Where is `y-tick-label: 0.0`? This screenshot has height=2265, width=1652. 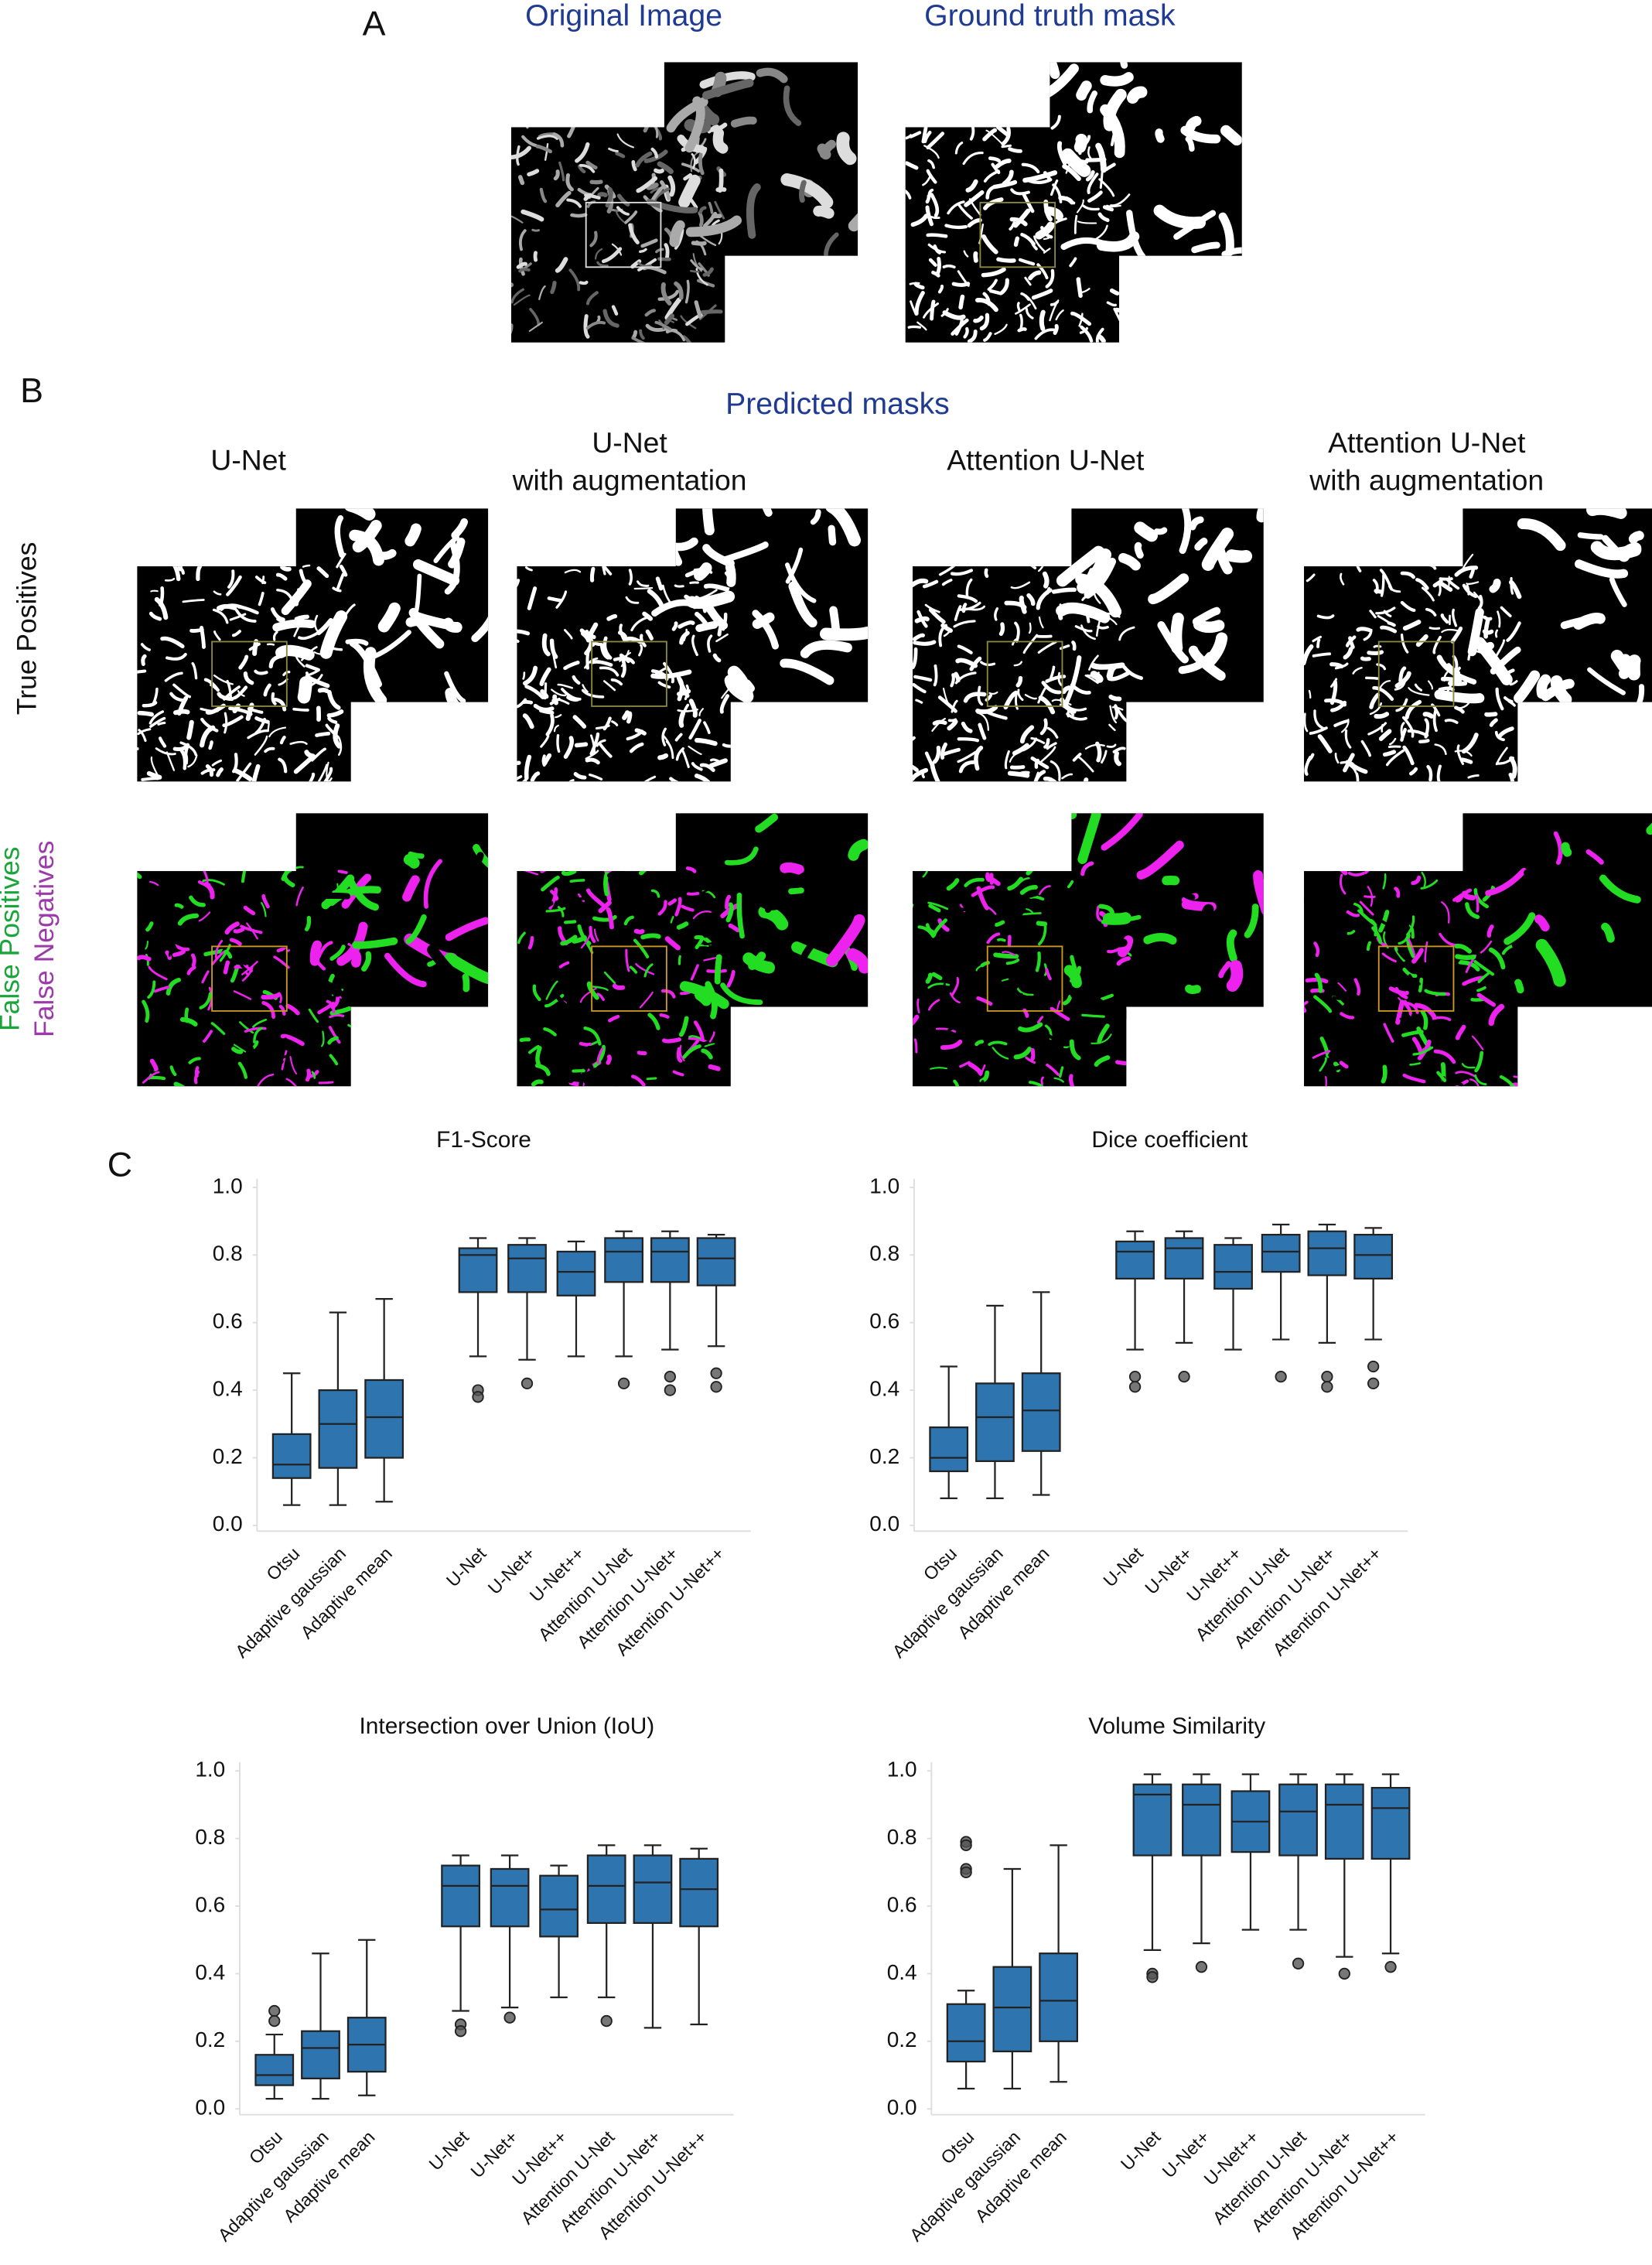 y-tick-label: 0.0 is located at coordinates (210, 2108).